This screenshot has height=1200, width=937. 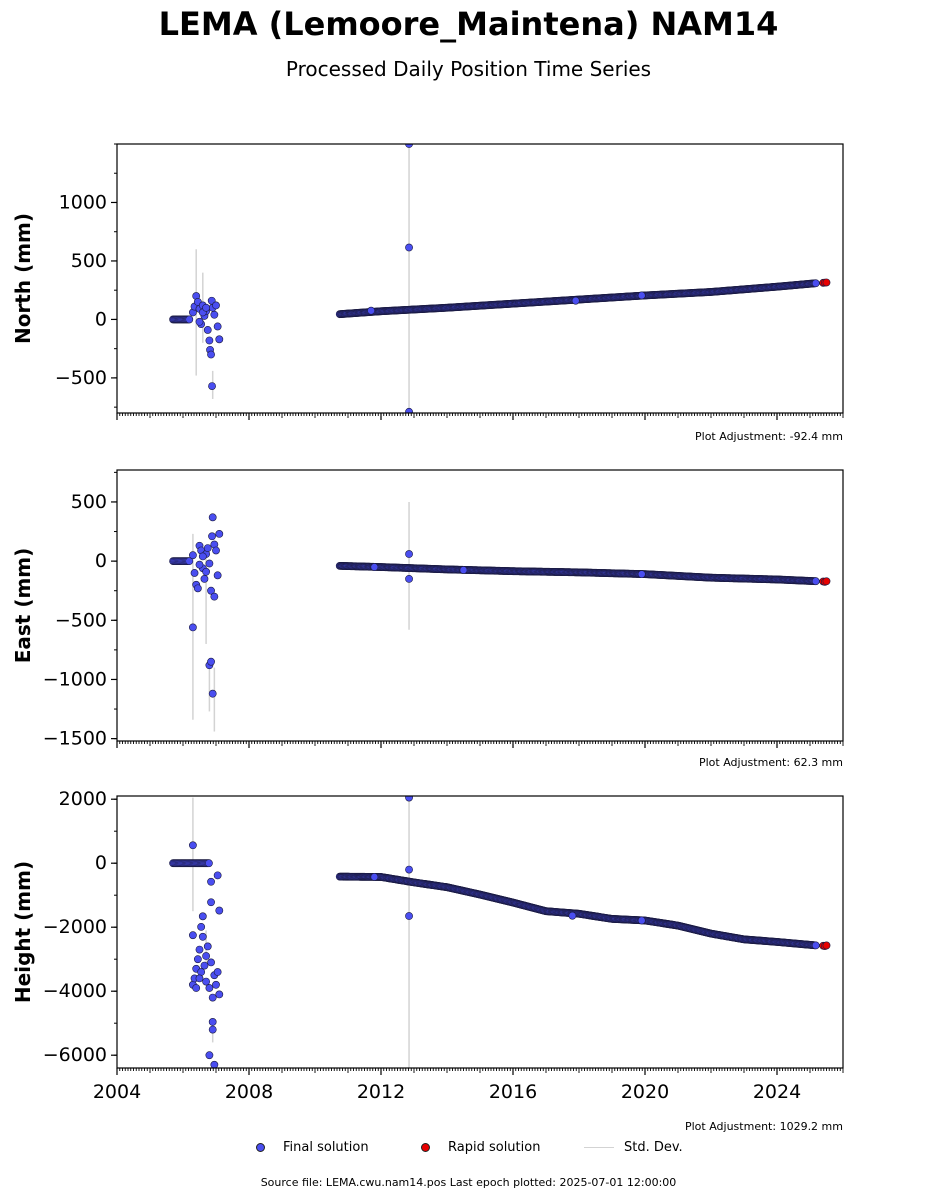 I want to click on x-tick-label: 2020, so click(x=645, y=1092).